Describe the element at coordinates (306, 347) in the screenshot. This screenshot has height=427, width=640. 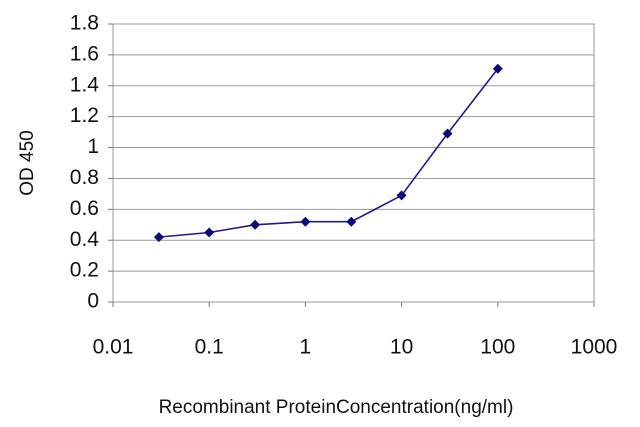
I see `x-tick-label: 1` at that location.